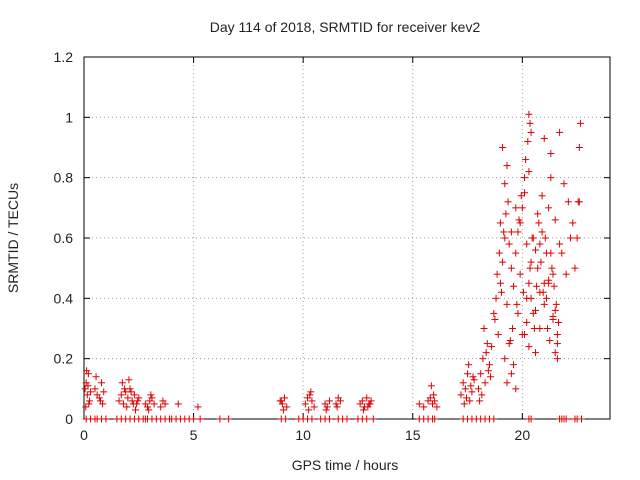  Describe the element at coordinates (64, 178) in the screenshot. I see `y-tick-label: 0.8` at that location.